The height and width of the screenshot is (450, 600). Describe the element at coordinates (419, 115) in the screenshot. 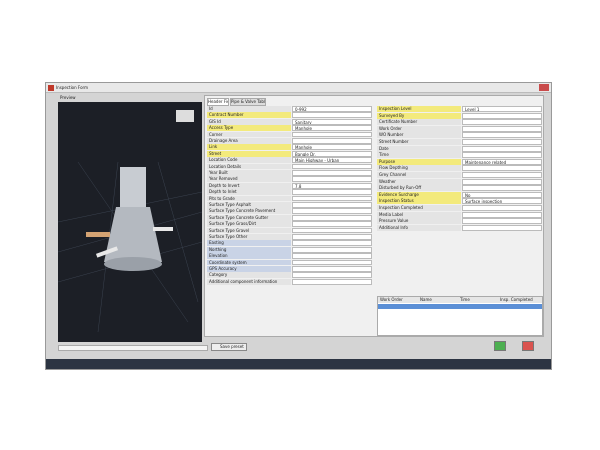

I see `field-label: Surveyed By` at that location.